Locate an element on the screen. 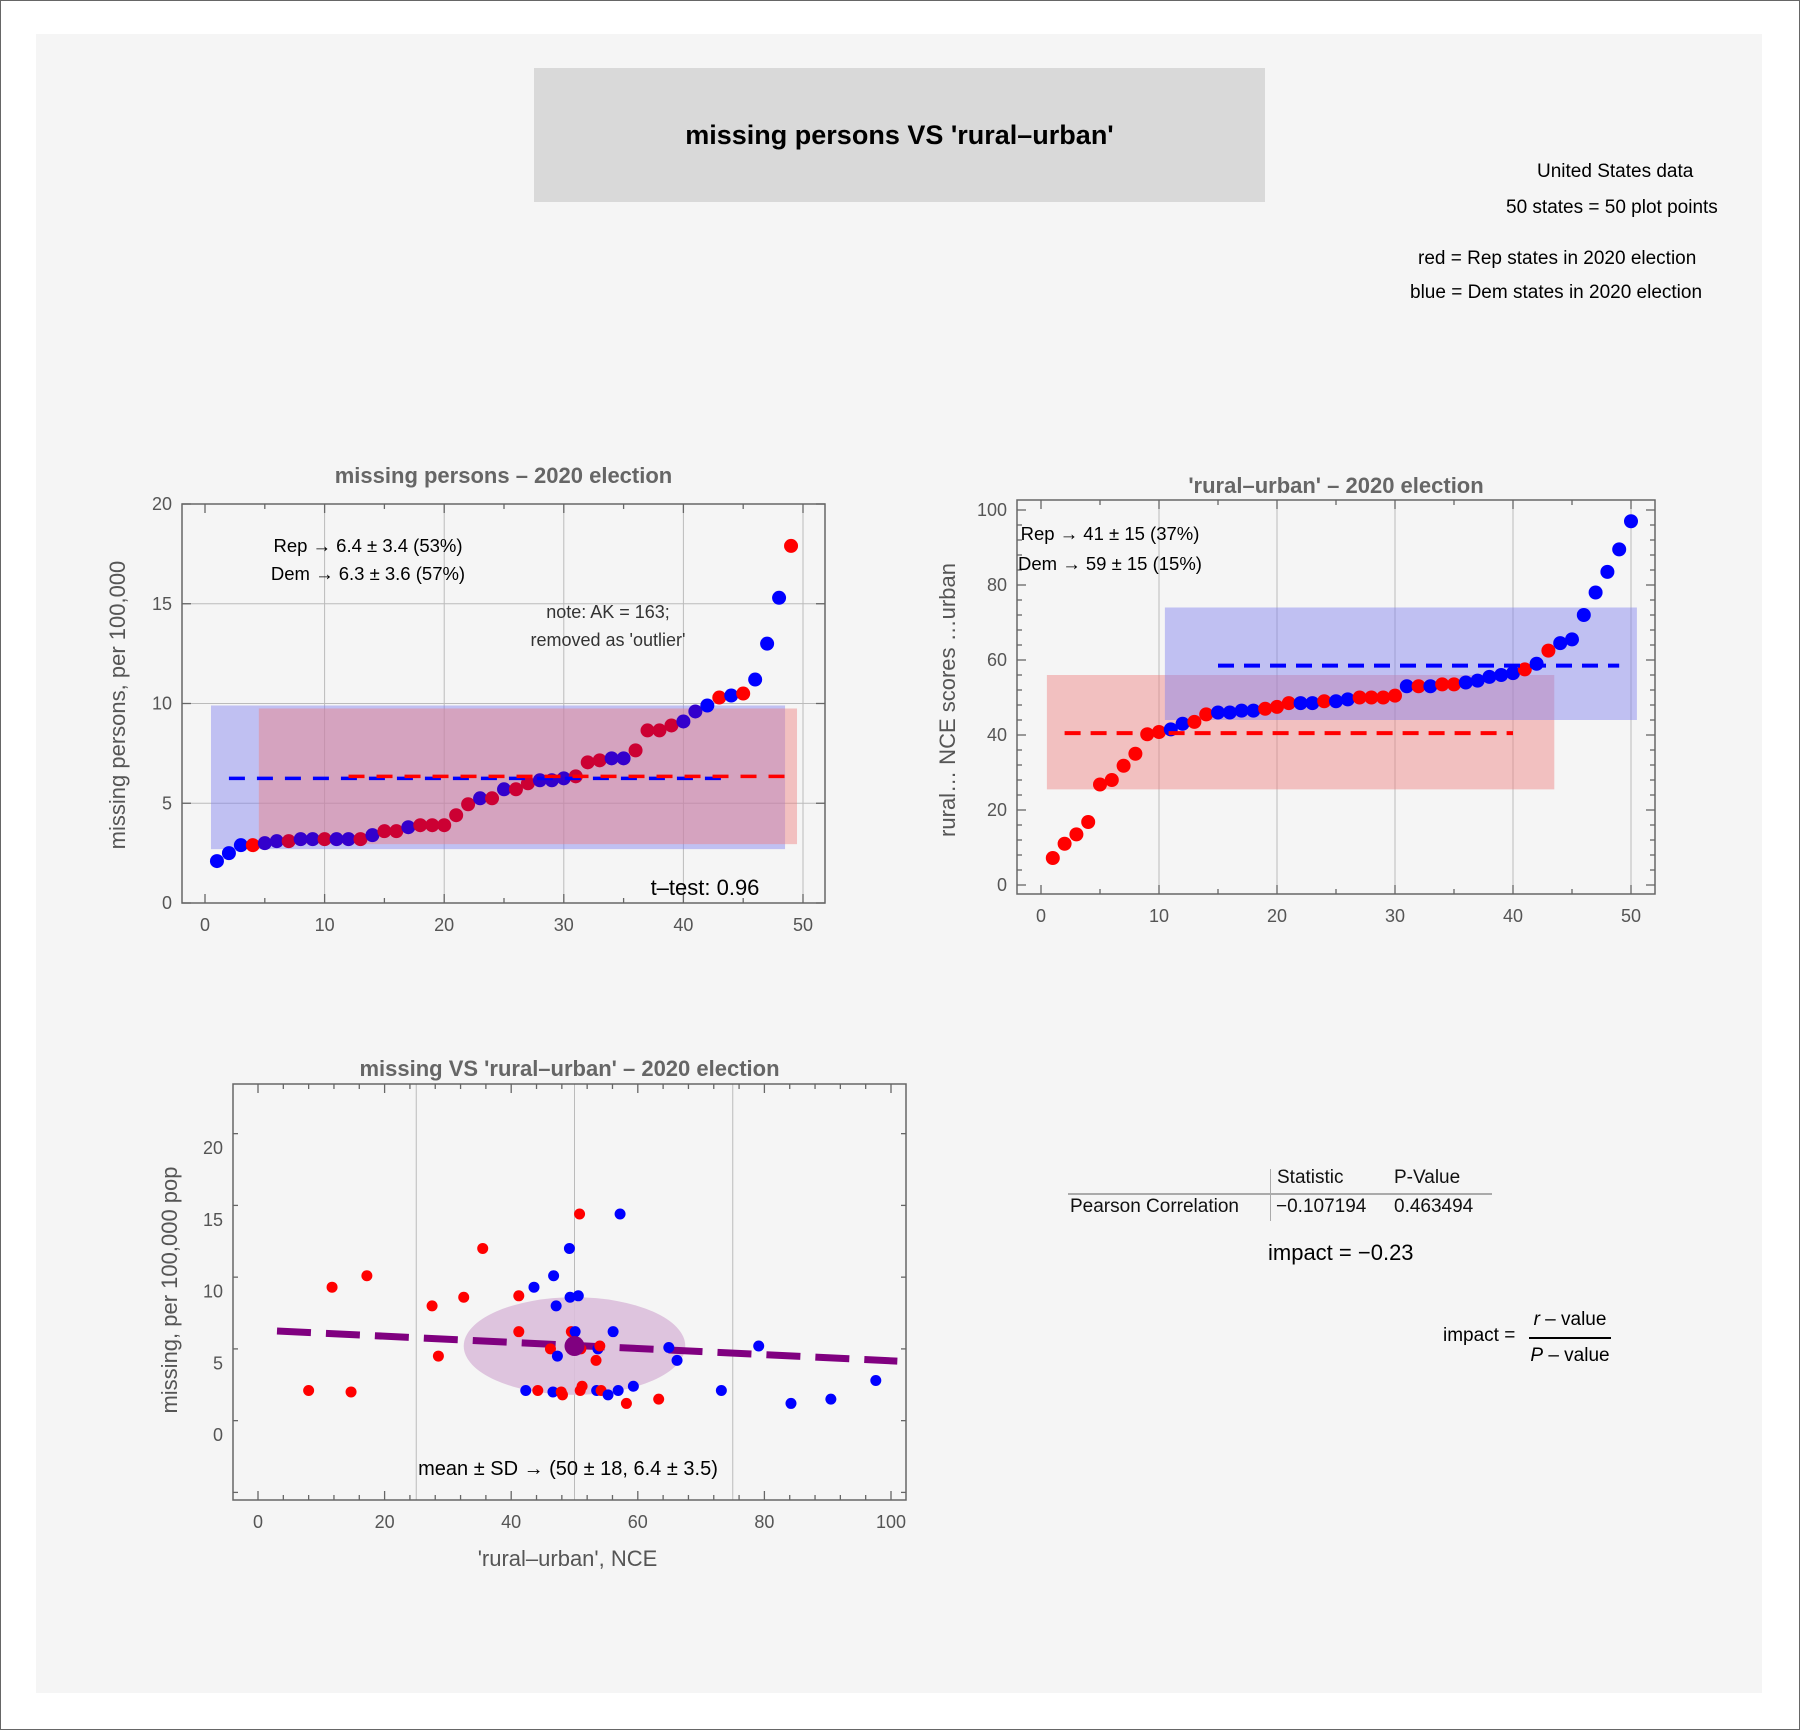  formula-den-text: – value is located at coordinates (1576, 1355).